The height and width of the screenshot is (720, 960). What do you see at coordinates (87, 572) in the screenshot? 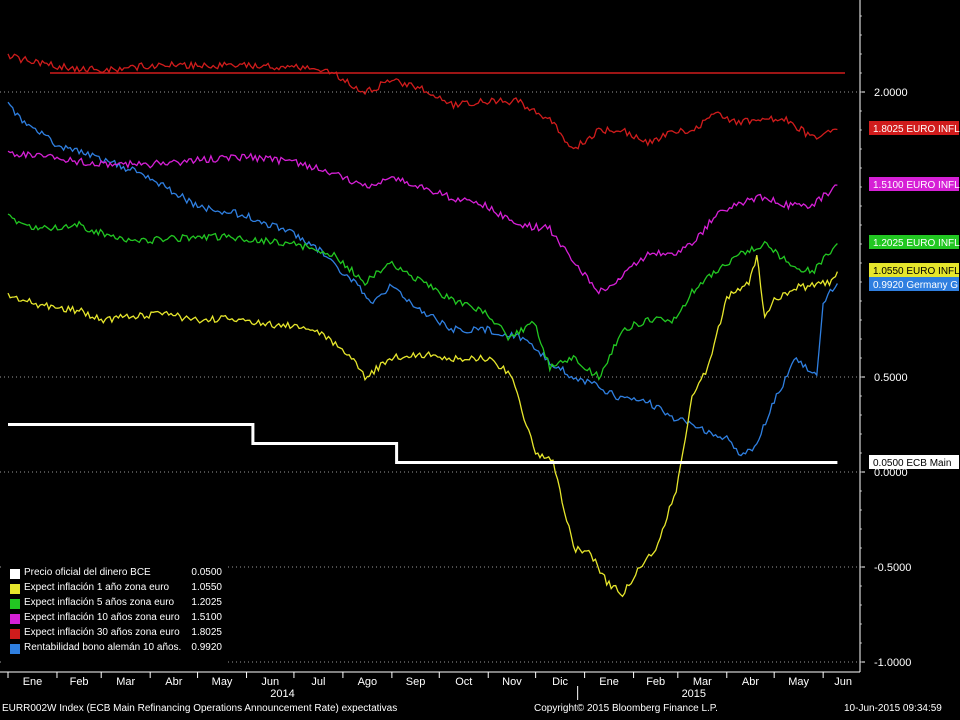
I see `legend-label: Precio oficial del dinero BCE` at bounding box center [87, 572].